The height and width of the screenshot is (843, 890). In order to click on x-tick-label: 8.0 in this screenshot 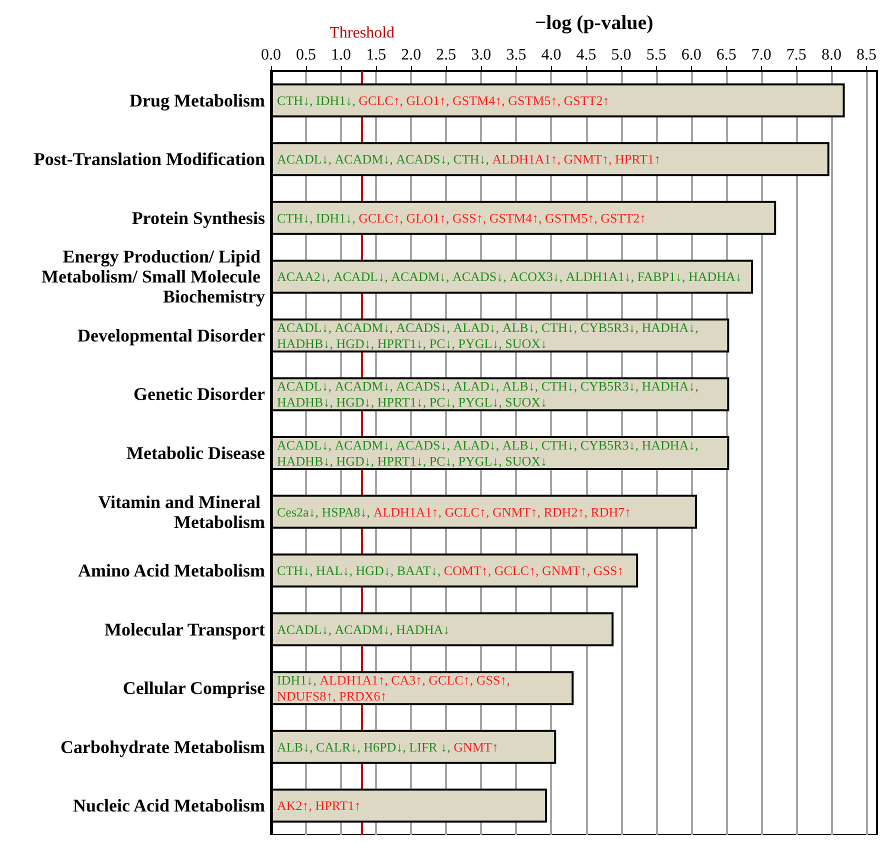, I will do `click(831, 55)`.